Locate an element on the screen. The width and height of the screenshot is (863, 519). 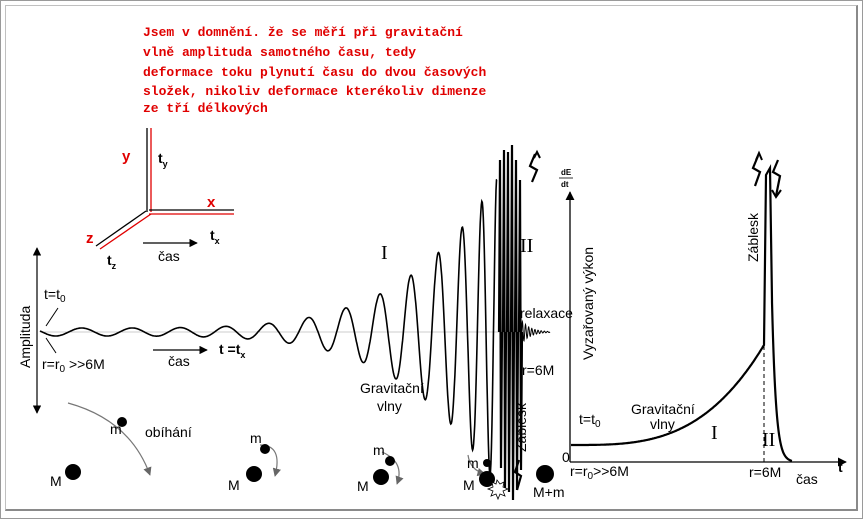
r6M-label-right: r=6M is located at coordinates (765, 472).